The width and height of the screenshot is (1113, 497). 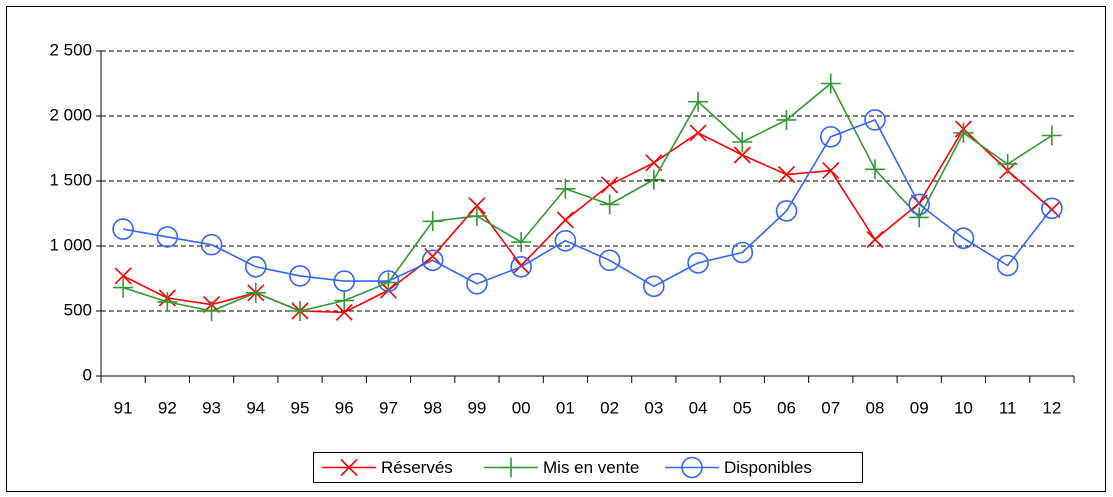 What do you see at coordinates (565, 407) in the screenshot?
I see `x-tick-label: 01` at bounding box center [565, 407].